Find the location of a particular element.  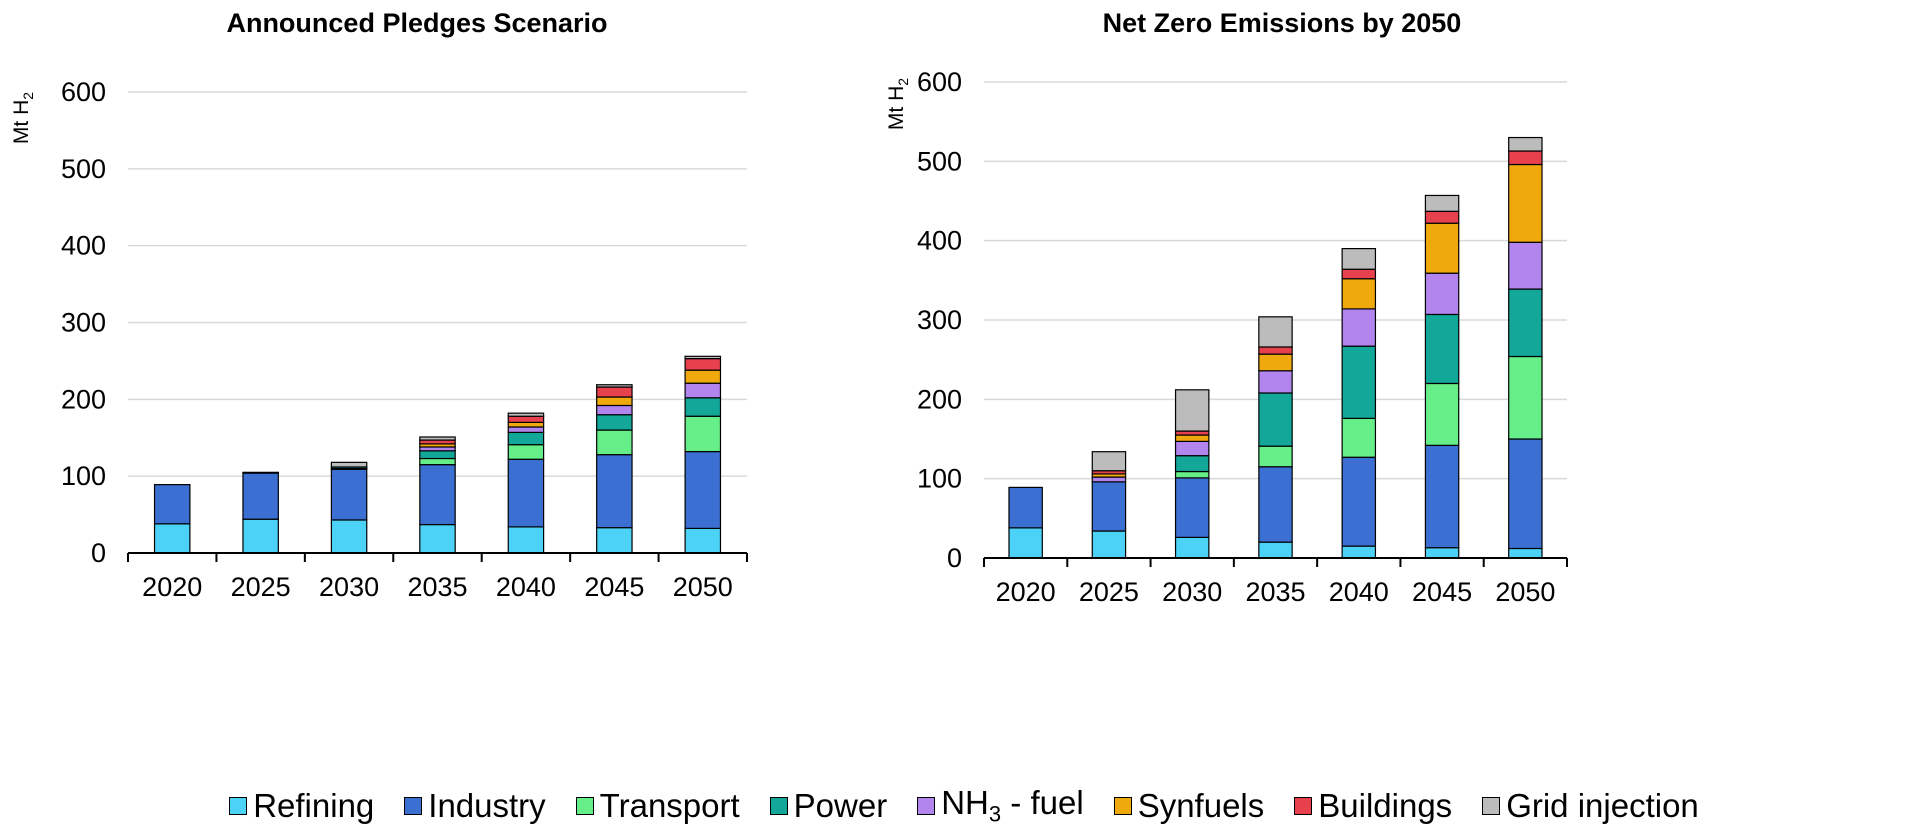

legend-item-power: Power is located at coordinates (828, 806).